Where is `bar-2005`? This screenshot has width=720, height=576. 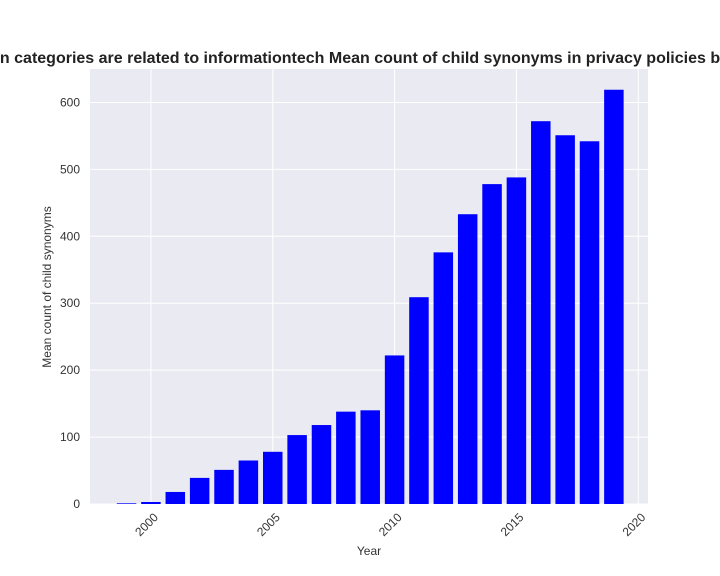 bar-2005 is located at coordinates (273, 477).